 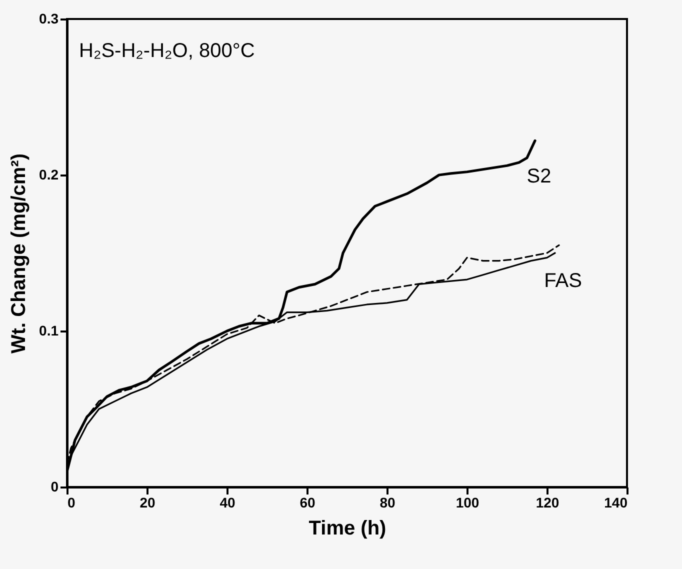 What do you see at coordinates (167, 51) in the screenshot?
I see `annotation: H₂S-H₂-H₂O, 800°C` at bounding box center [167, 51].